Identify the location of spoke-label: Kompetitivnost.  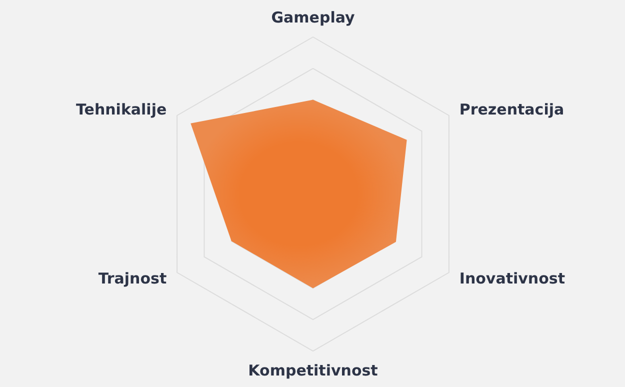
(313, 371).